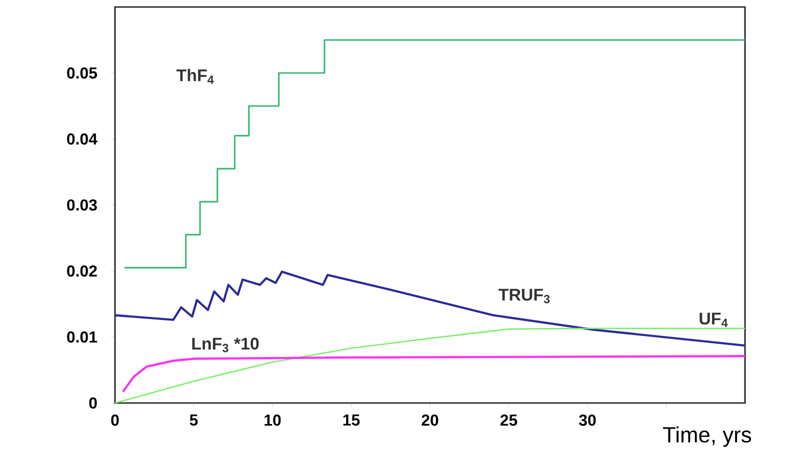 This screenshot has height=456, width=794. I want to click on series-label: TRUF$_{3}$, so click(524, 296).